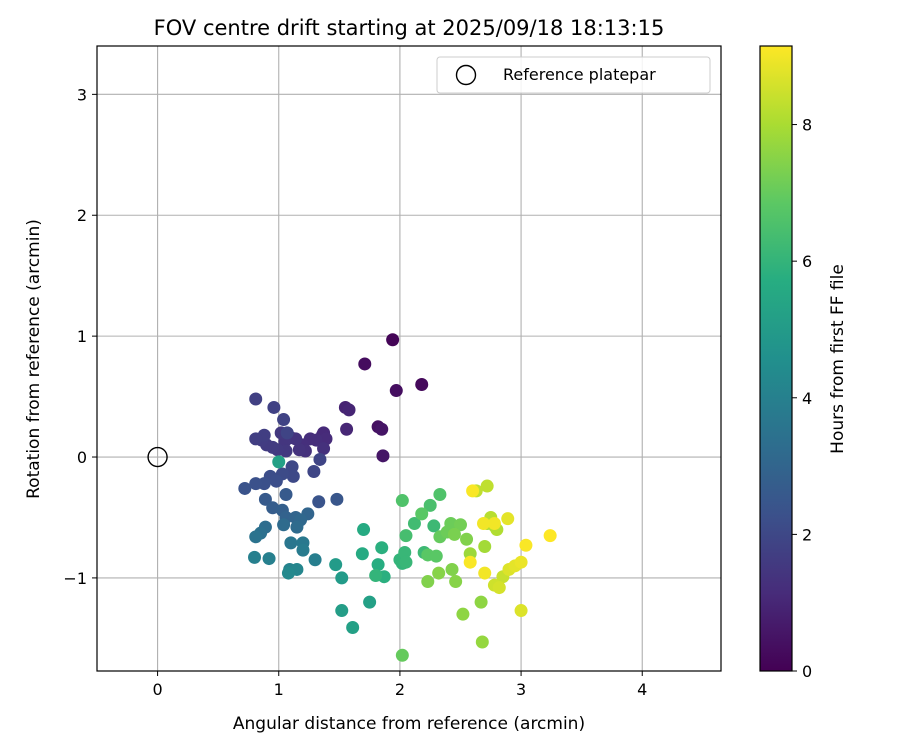 The height and width of the screenshot is (750, 900). Describe the element at coordinates (400, 689) in the screenshot. I see `x-tick-label: 2` at that location.